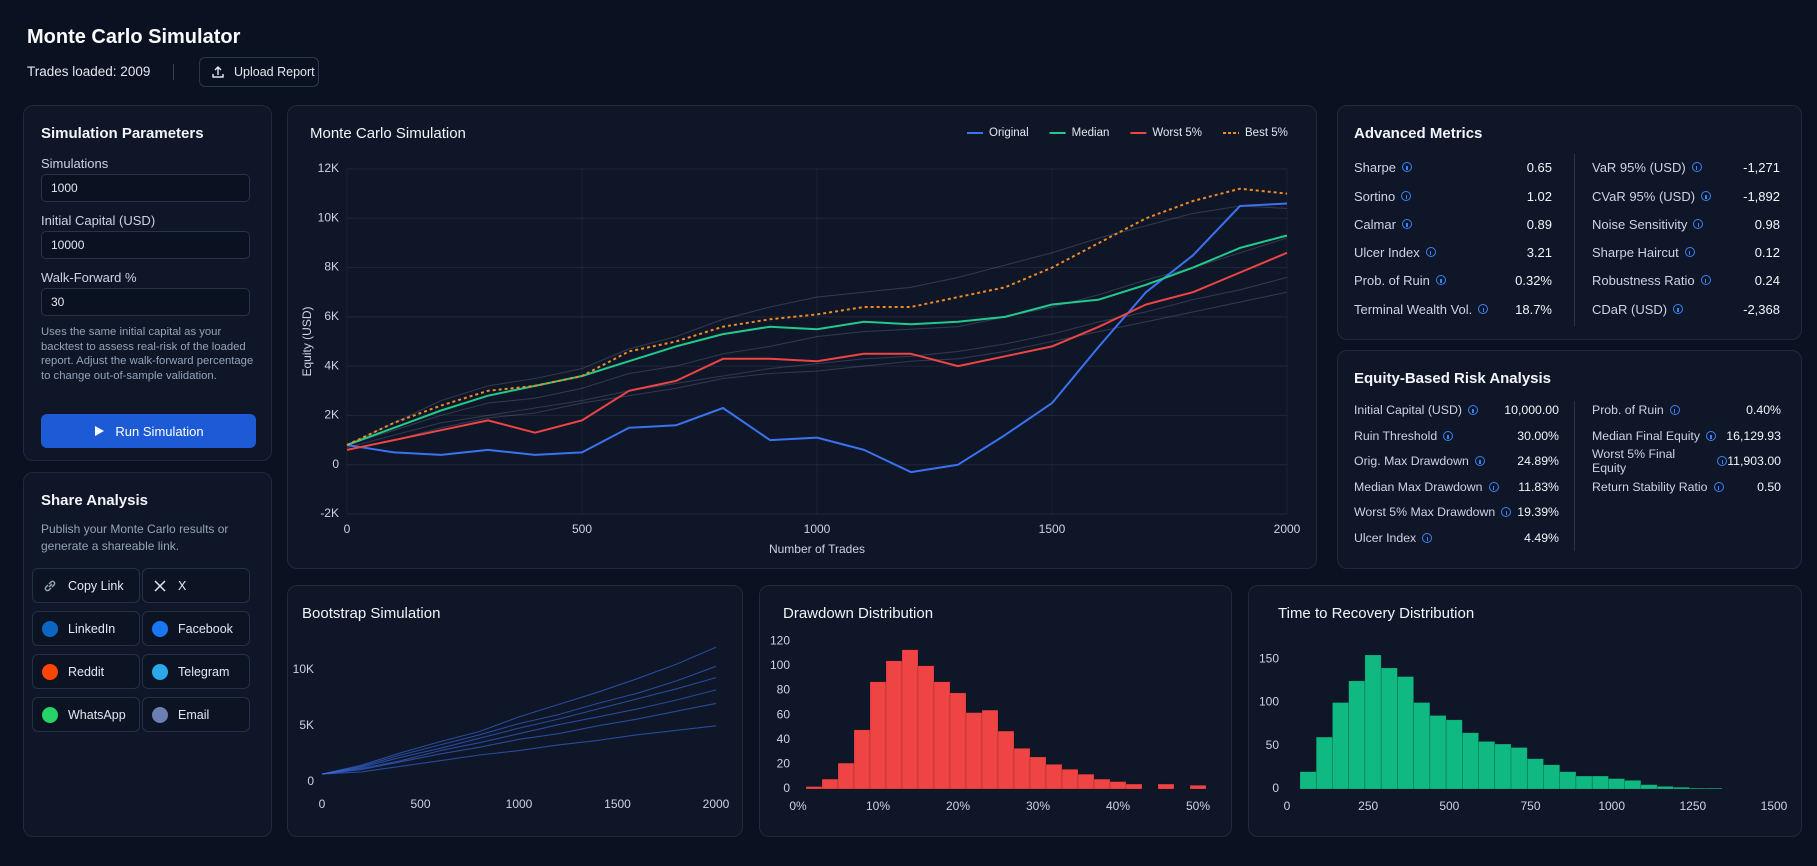 The width and height of the screenshot is (1817, 866). I want to click on share-button: Telegram, so click(196, 671).